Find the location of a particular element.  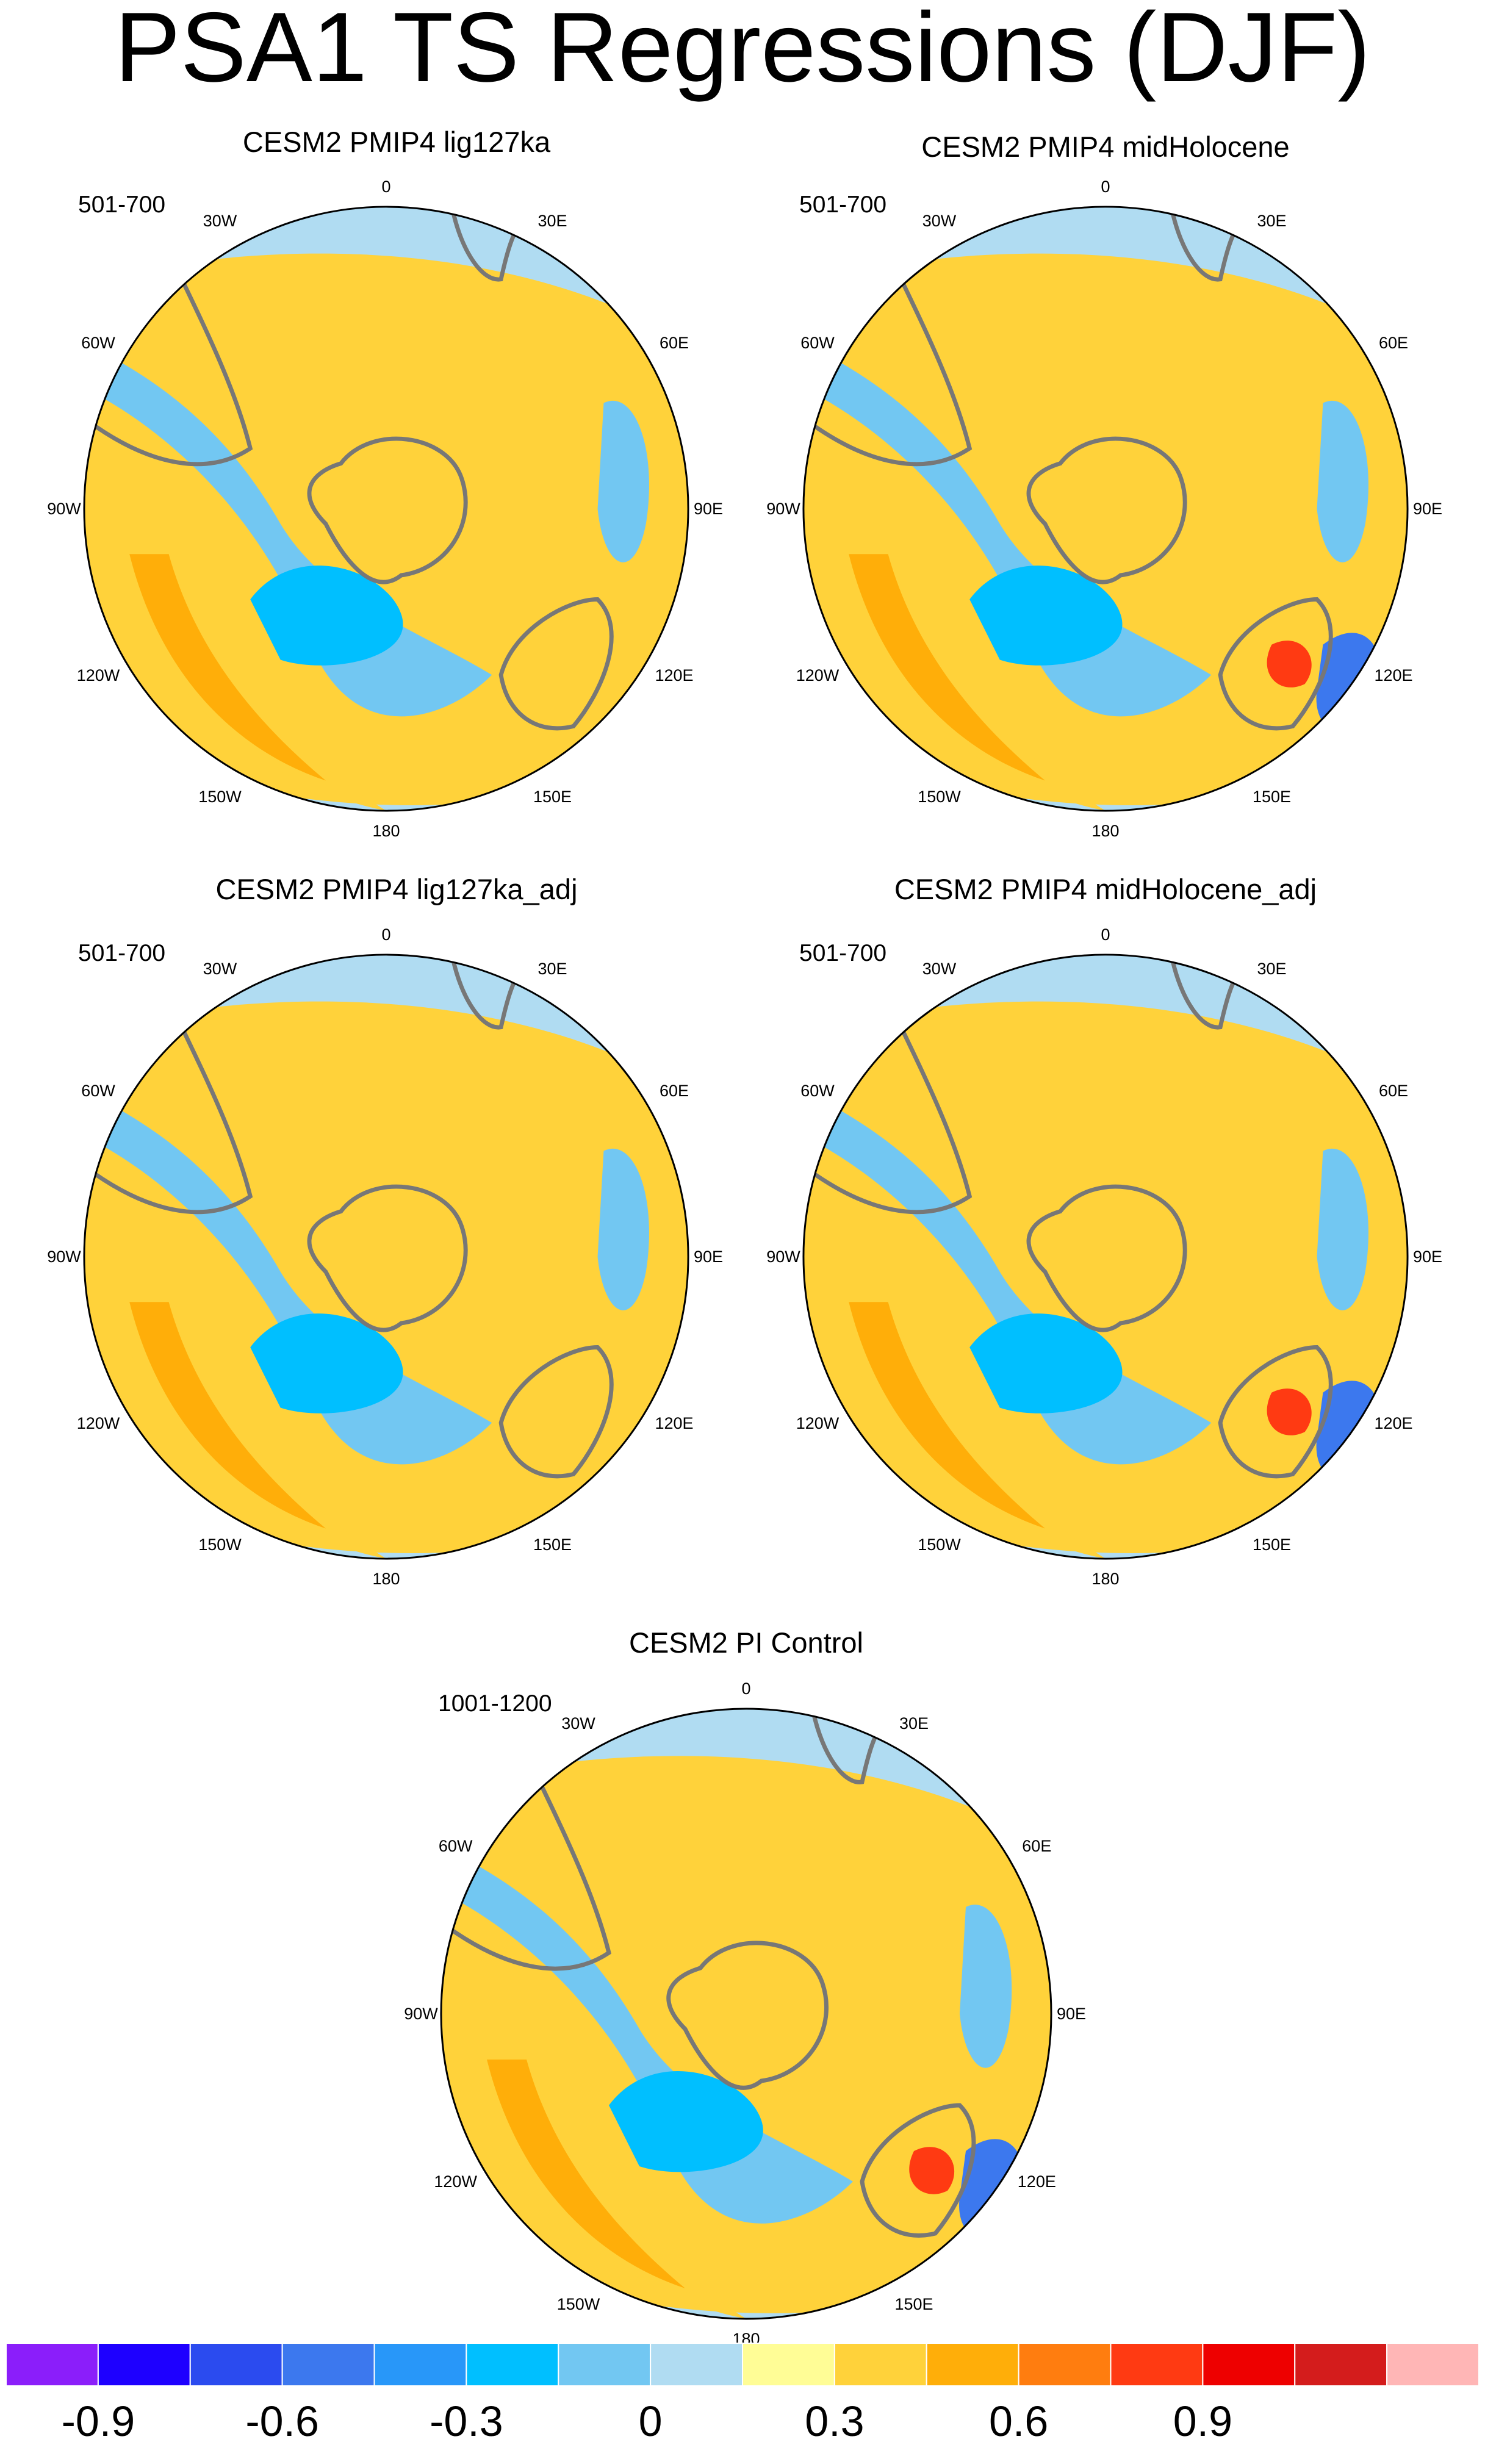

panel-title: CESM2 PMIP4 lig127ka is located at coordinates (397, 142).